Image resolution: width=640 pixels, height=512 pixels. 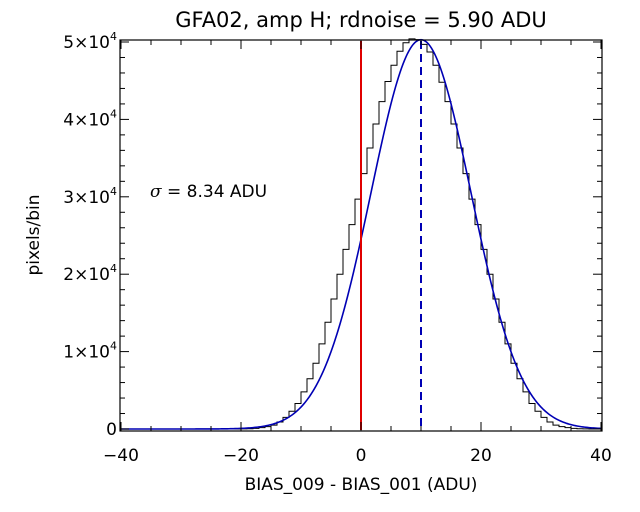 I want to click on y-tick-mantissa: 1×10, so click(x=86, y=353).